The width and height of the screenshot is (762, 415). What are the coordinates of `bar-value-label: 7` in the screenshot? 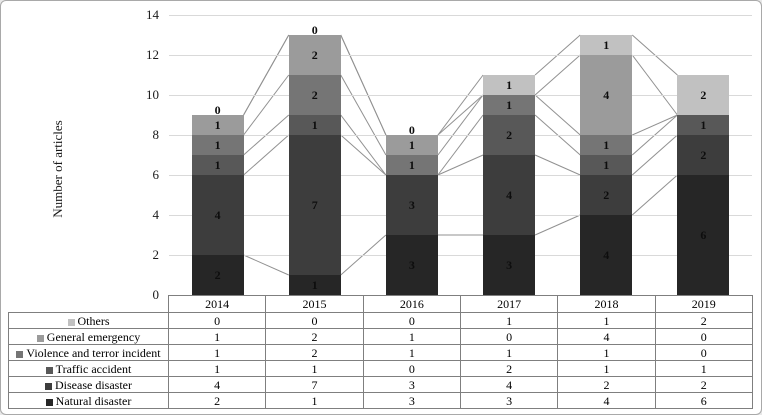 It's located at (314, 205).